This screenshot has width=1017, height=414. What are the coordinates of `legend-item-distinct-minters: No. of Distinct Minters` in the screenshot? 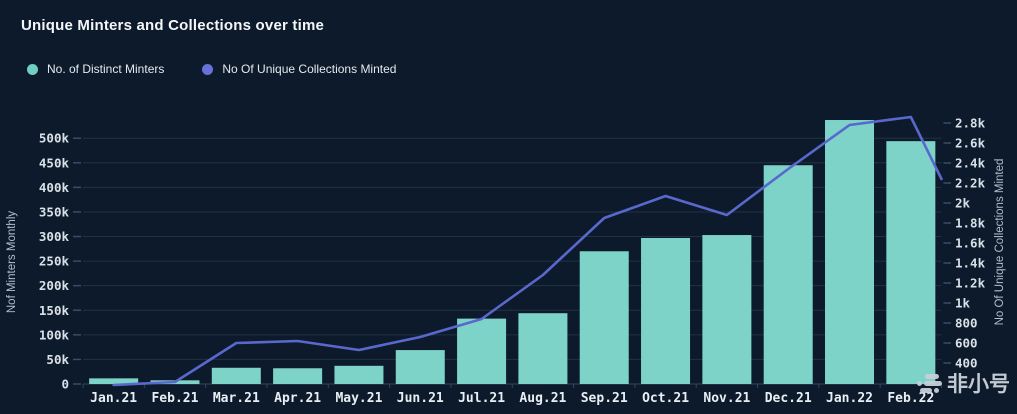 It's located at (95, 69).